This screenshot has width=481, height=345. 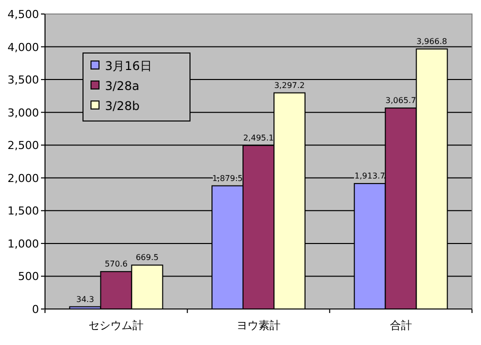 What do you see at coordinates (116, 325) in the screenshot?
I see `x-tick-label: セシウム計` at bounding box center [116, 325].